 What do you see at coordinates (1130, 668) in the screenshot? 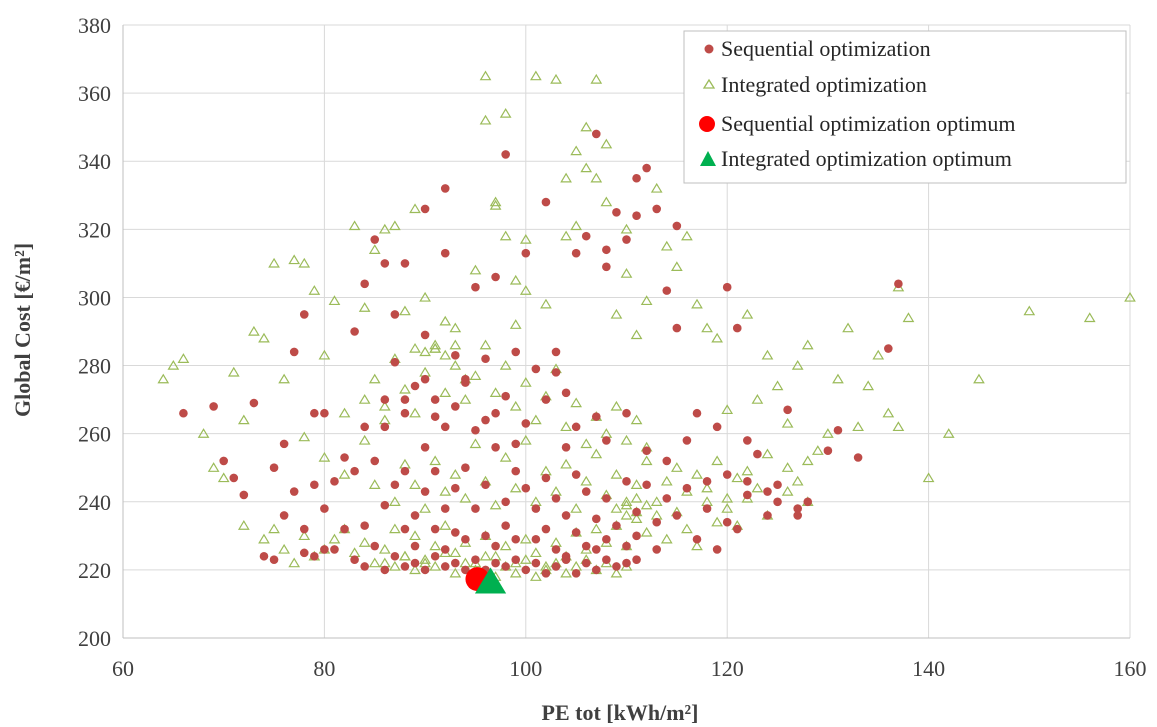
I see `x-tick-label: 160` at bounding box center [1130, 668].